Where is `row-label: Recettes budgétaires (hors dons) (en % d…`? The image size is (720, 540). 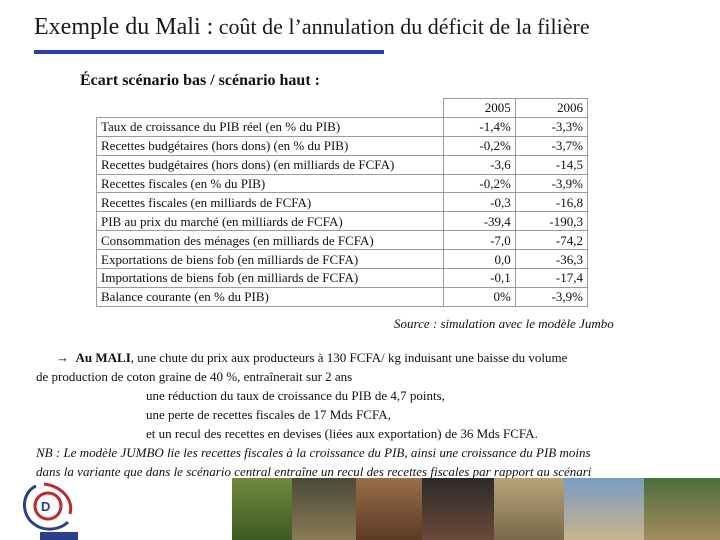
row-label: Recettes budgétaires (hors dons) (en % d… is located at coordinates (270, 145).